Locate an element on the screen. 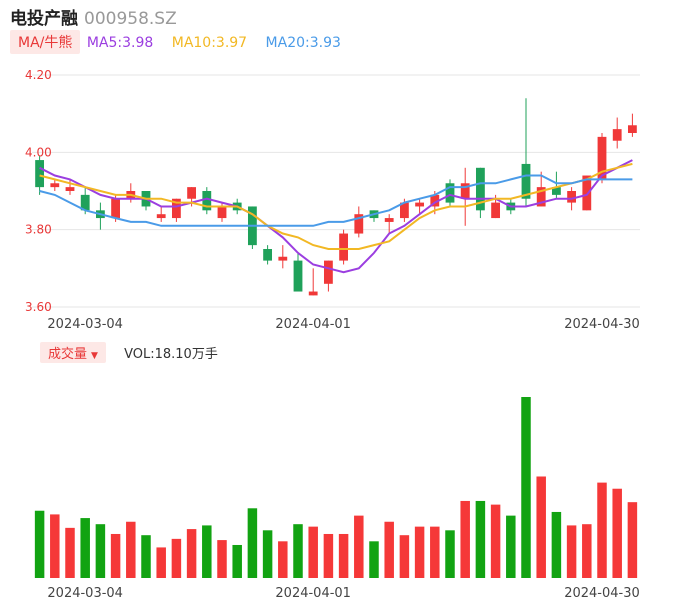 Image resolution: width=686 pixels, height=606 pixels. ma20-label: MA20:3.93 is located at coordinates (303, 43).